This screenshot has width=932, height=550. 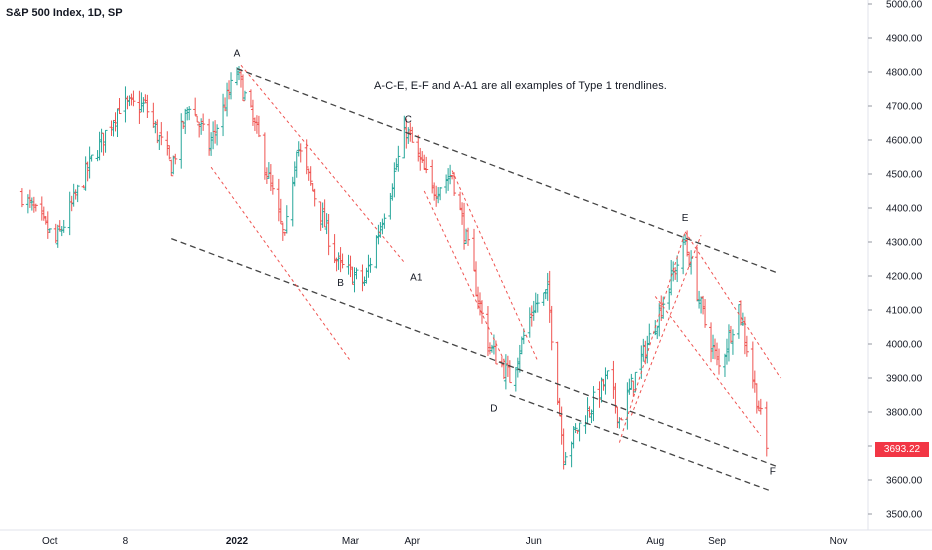 What do you see at coordinates (904, 345) in the screenshot?
I see `y-tick-label: 4000.00` at bounding box center [904, 345].